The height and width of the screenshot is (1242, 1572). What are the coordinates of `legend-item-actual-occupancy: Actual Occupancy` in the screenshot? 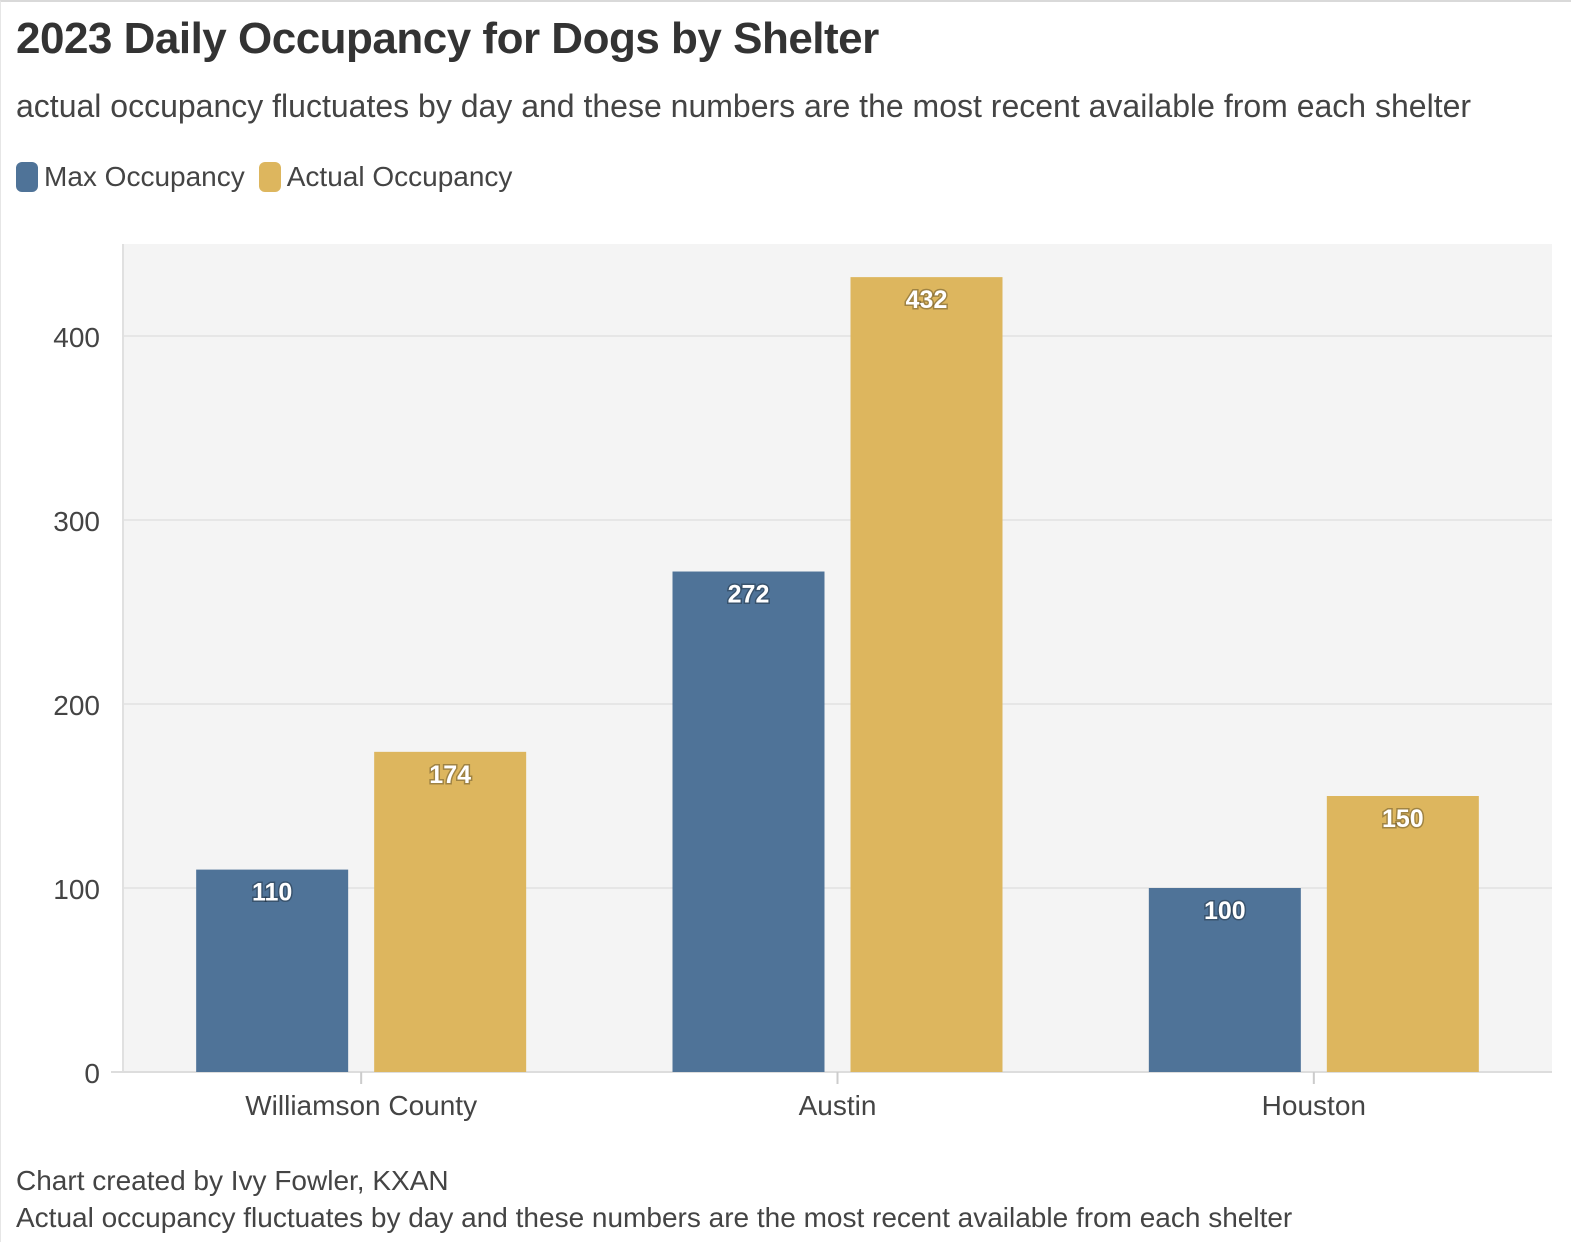 It's located at (385, 177).